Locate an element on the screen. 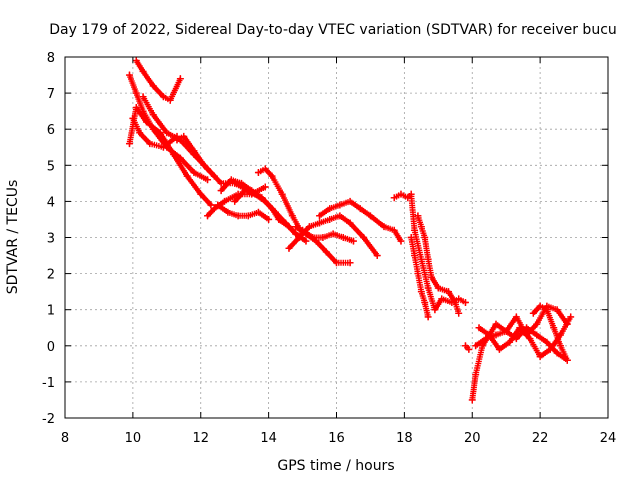 This screenshot has width=640, height=480. y-tick-label: 6 is located at coordinates (51, 130).